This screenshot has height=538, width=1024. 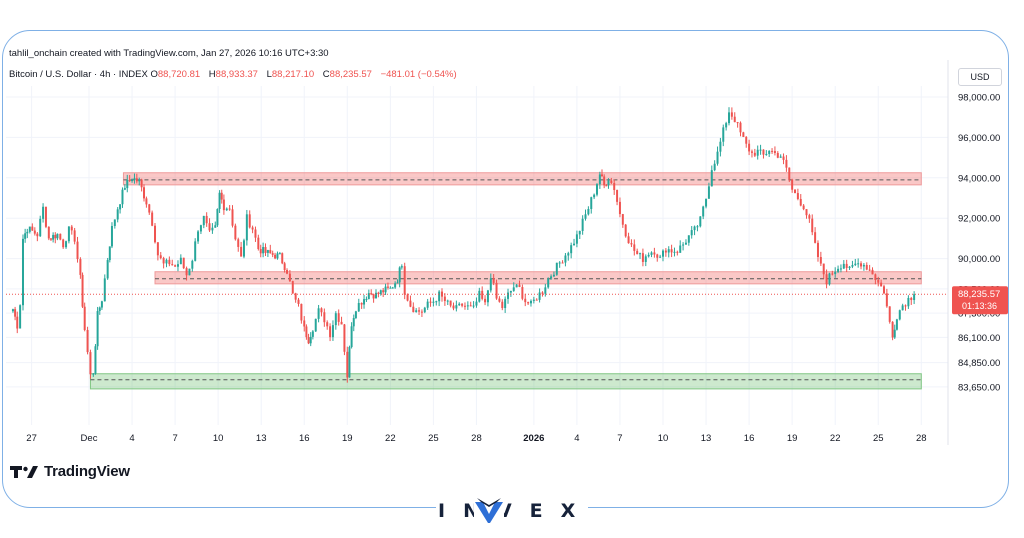 What do you see at coordinates (304, 438) in the screenshot?
I see `time-tick-label: 16` at bounding box center [304, 438].